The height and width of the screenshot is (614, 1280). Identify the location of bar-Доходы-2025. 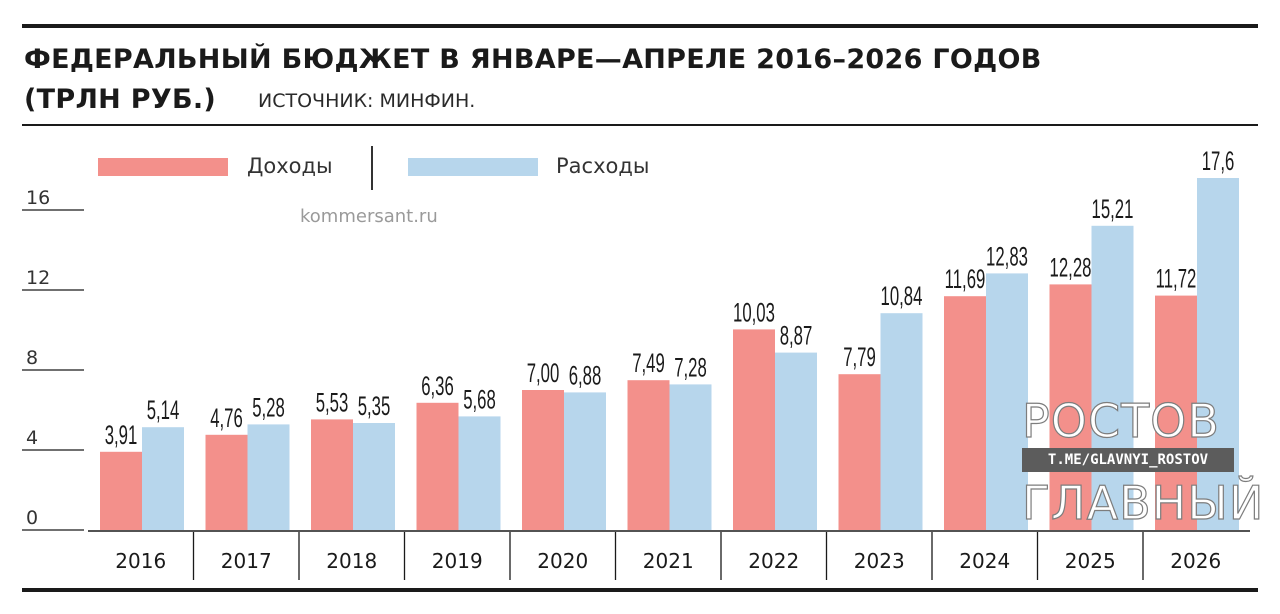
(1070, 407).